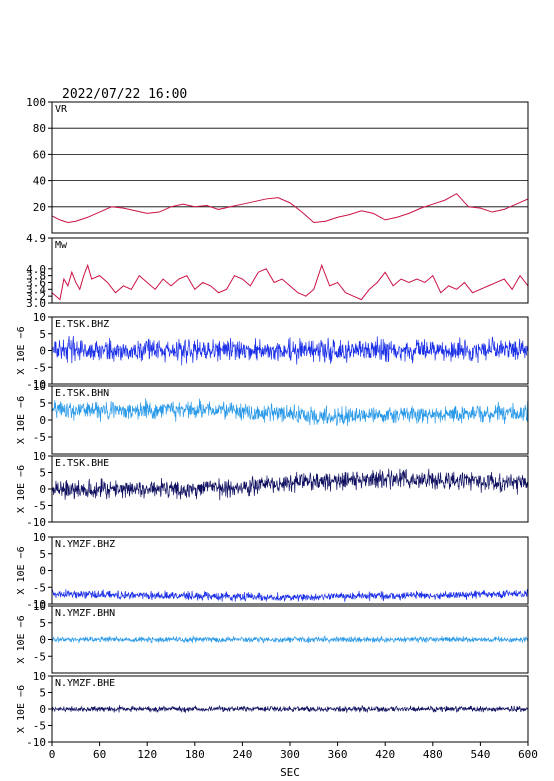  Describe the element at coordinates (272, 571) in the screenshot. I see `panel-n-ymzf-bhz: -10 -5 0 5 10 N.YMZF.BHZ X 10E −6` at that location.